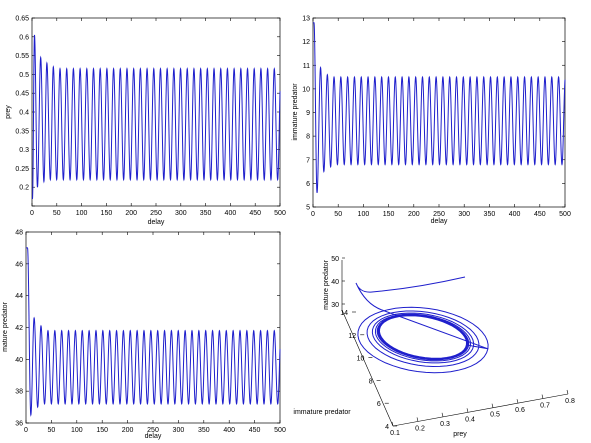  Describe the element at coordinates (540, 214) in the screenshot. I see `immature-x-tick-label-9: 450` at that location.